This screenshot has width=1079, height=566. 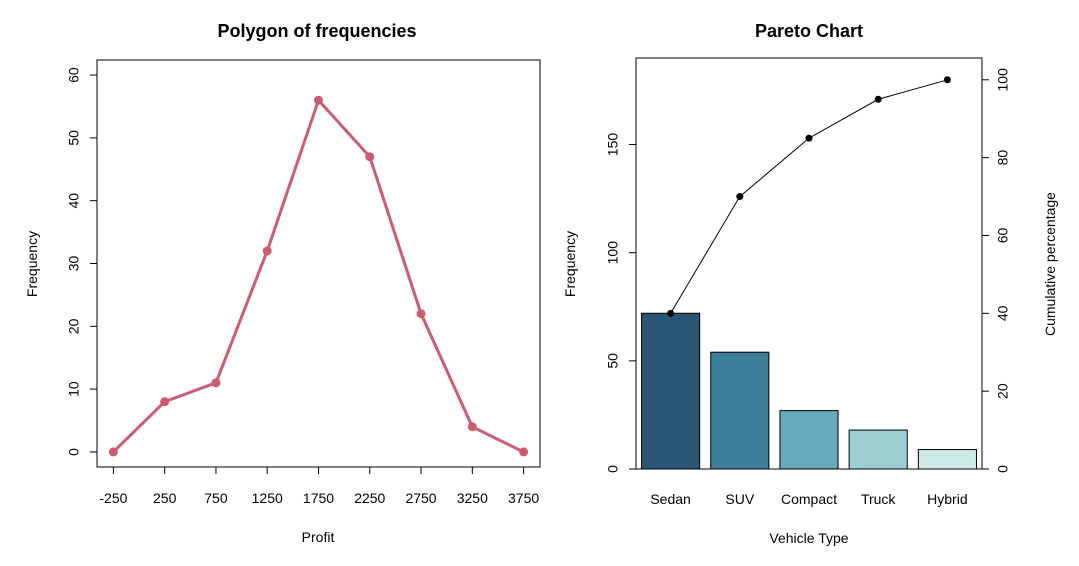 I want to click on chart1-y-tick-label: 20, so click(x=74, y=326).